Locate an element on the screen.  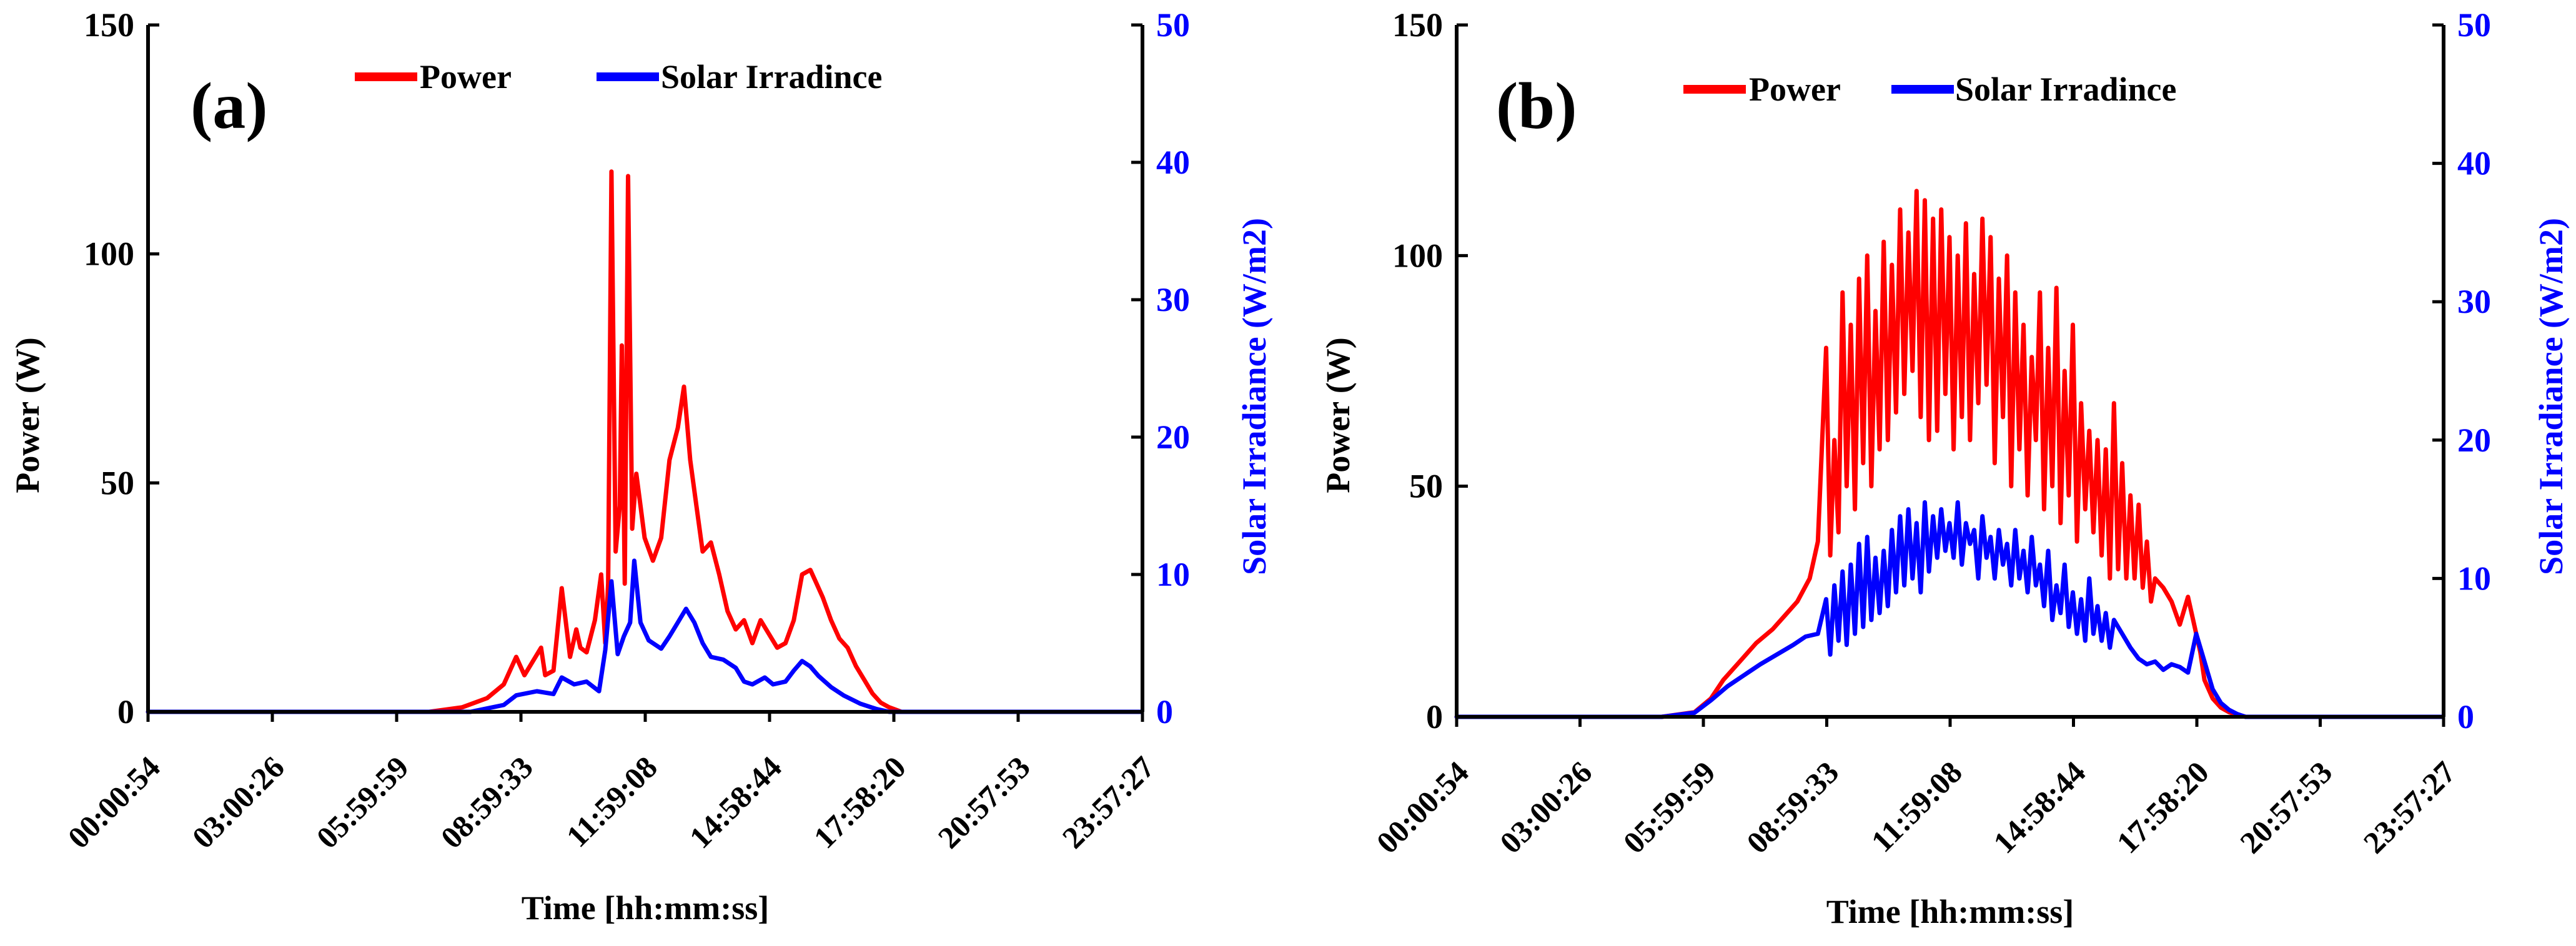
x-axis-label-b: Time [hh:mm:ss] is located at coordinates (1950, 911).